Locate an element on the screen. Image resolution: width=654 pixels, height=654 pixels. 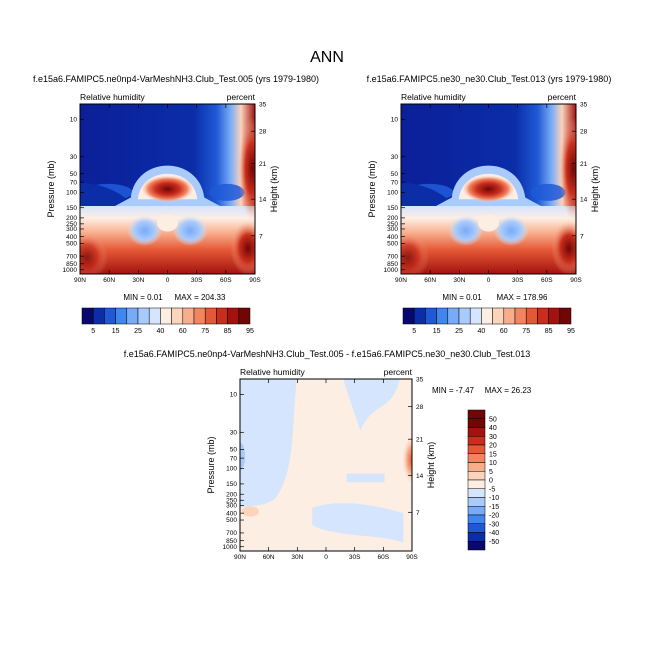
y-tick-label: 50 is located at coordinates (234, 450).